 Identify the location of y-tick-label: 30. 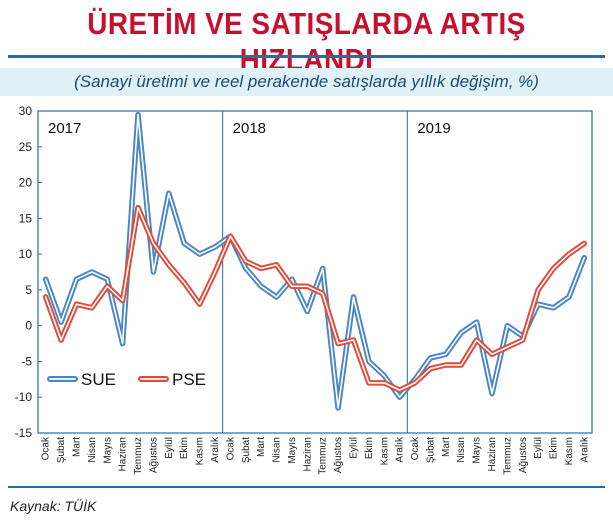
(26, 111).